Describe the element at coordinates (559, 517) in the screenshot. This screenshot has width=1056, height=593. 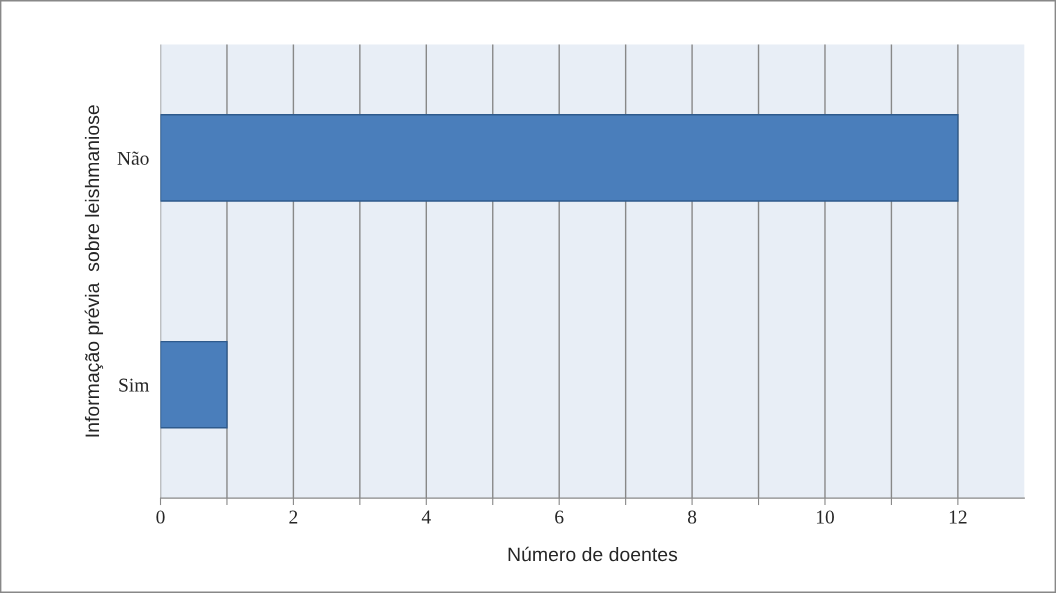
I see `x-tick-label: 6` at that location.